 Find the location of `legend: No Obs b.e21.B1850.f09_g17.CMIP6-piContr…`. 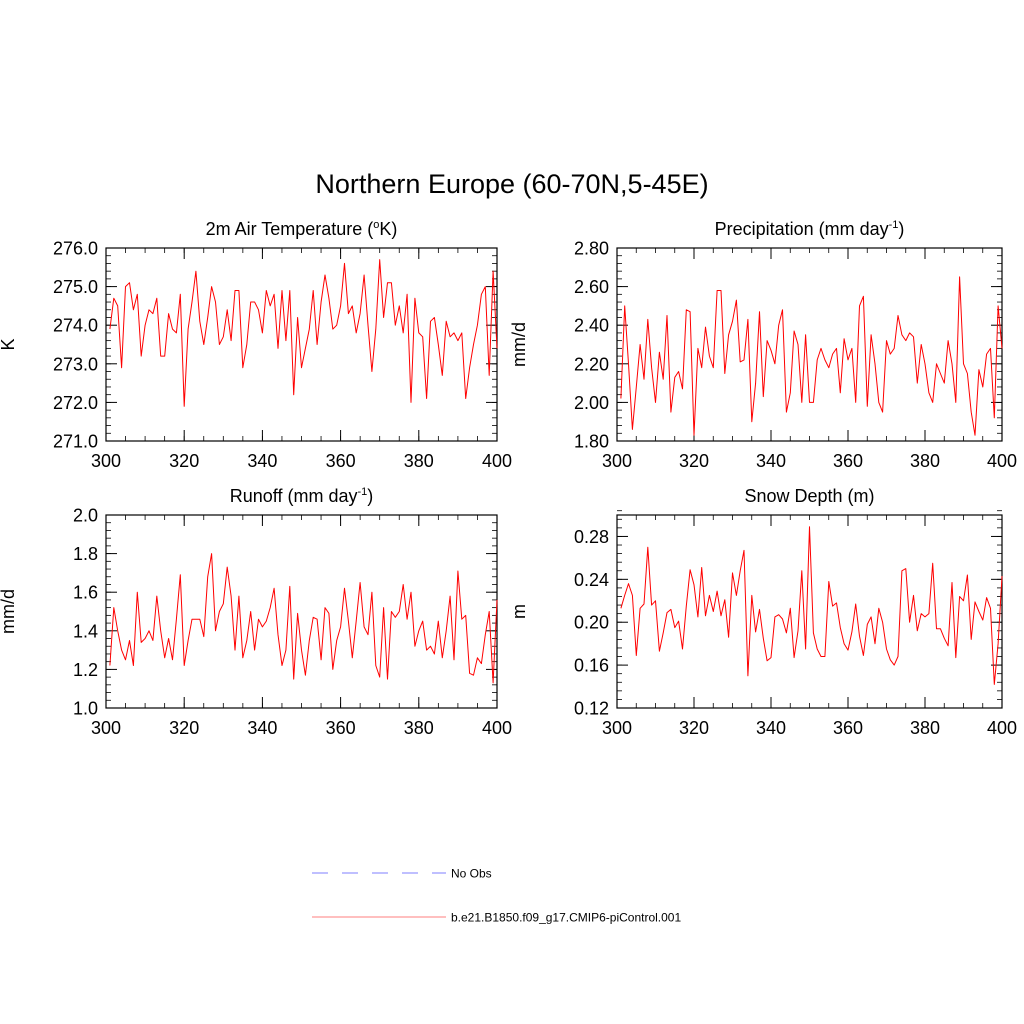

legend: No Obs b.e21.B1850.f09_g17.CMIP6-piContr… is located at coordinates (496, 896).